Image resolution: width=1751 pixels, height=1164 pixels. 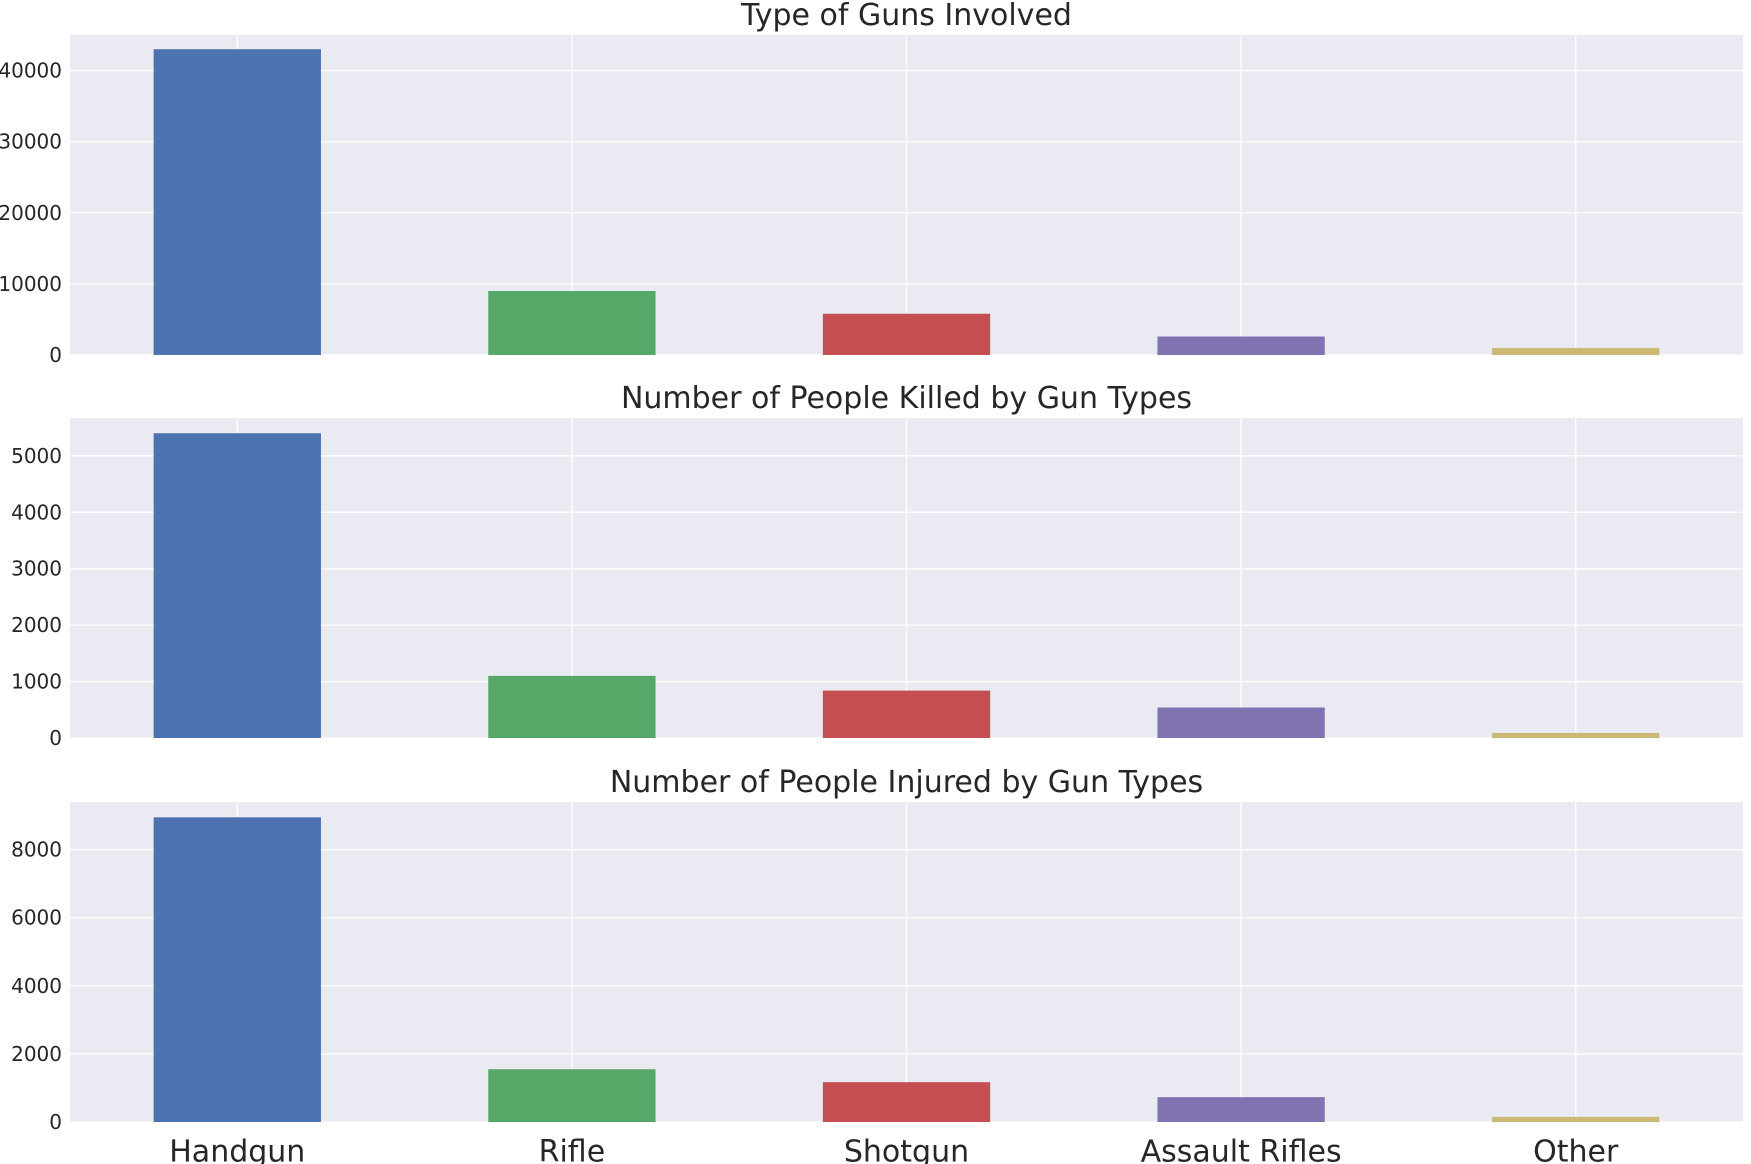 I want to click on y-tick-label: 5000, so click(x=36, y=456).